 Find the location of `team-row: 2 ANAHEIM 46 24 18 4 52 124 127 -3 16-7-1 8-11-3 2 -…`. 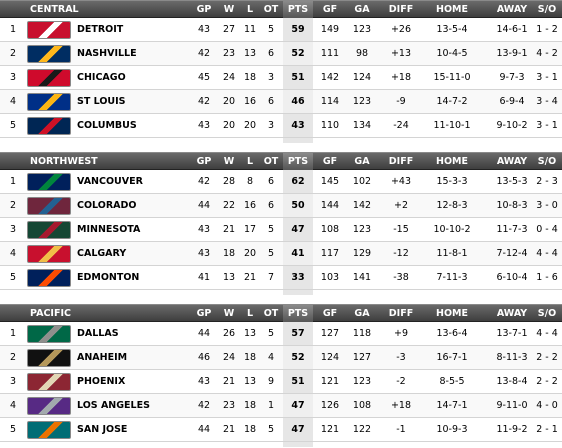

team-row: 2 ANAHEIM 46 24 18 4 52 124 127 -3 16-7-1 8-11-3 2 -… is located at coordinates (281, 358).